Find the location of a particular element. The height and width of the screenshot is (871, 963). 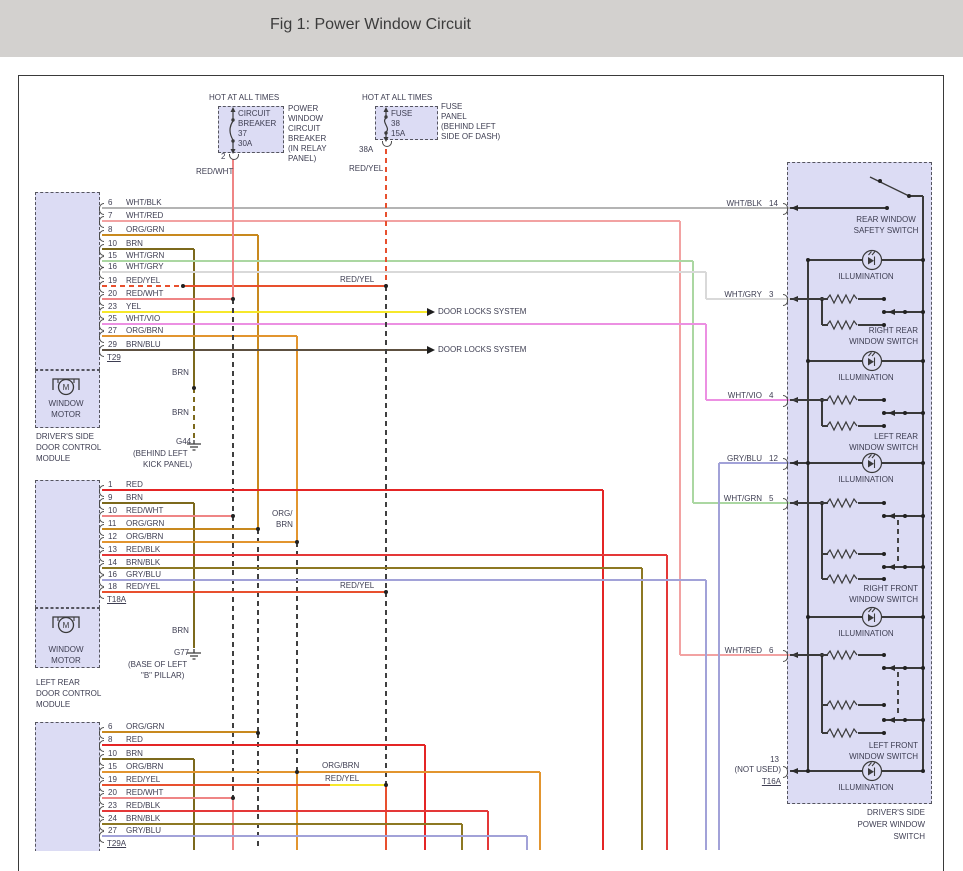

figure-title-bar: Fig 1: Power Window Circuit is located at coordinates (481, 28).